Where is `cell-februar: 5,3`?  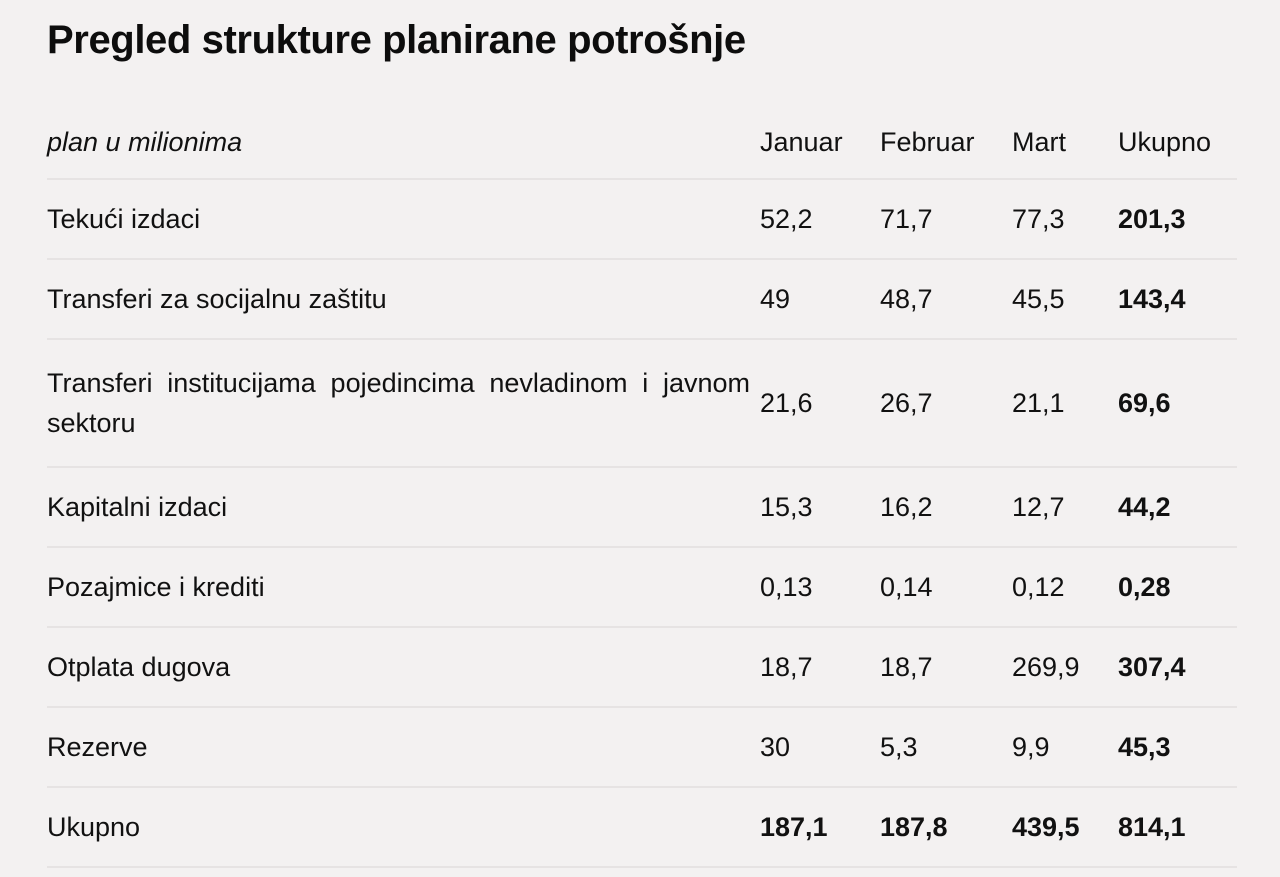 cell-februar: 5,3 is located at coordinates (946, 746).